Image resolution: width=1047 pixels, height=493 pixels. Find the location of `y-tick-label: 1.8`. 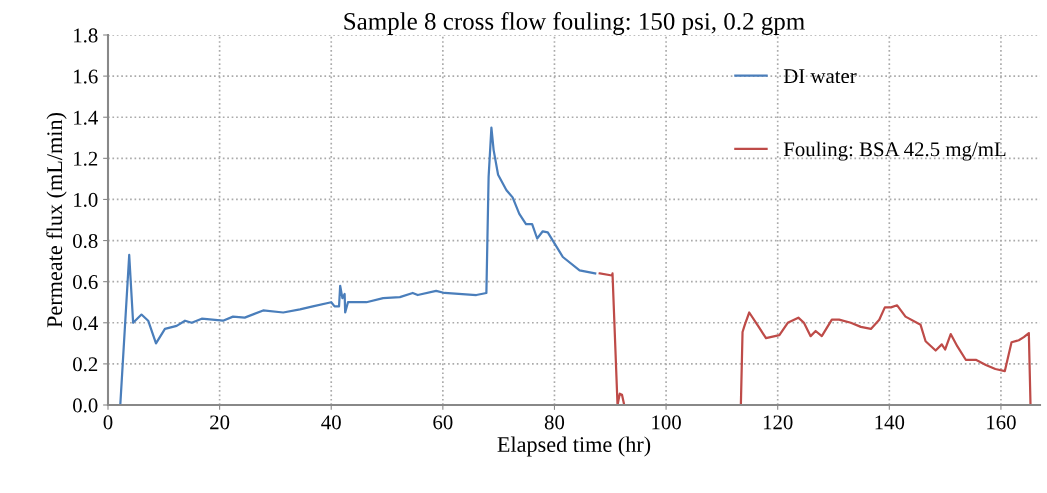

y-tick-label: 1.8 is located at coordinates (86, 35).